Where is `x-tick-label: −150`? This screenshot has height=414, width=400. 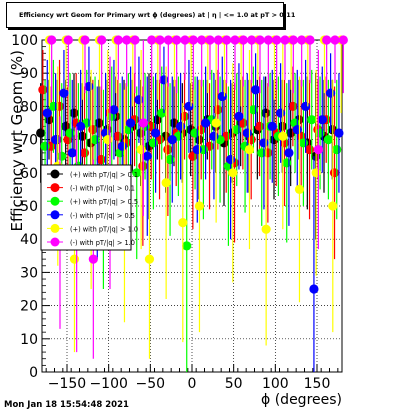
x-tick-label: −150 is located at coordinates (67, 384).